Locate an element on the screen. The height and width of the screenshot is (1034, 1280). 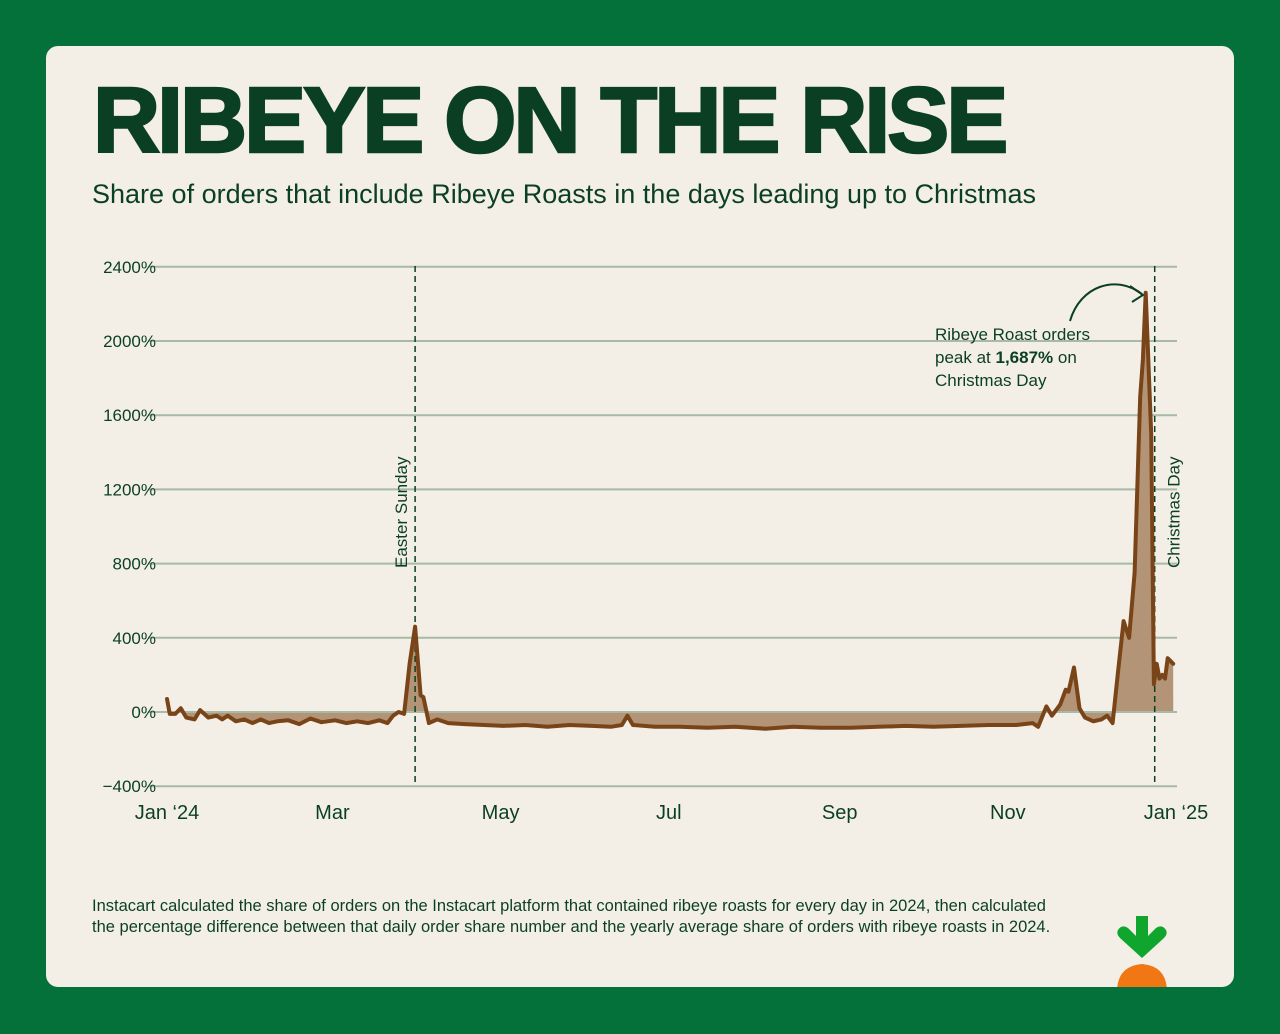
y-tick-label: 0% is located at coordinates (143, 712).